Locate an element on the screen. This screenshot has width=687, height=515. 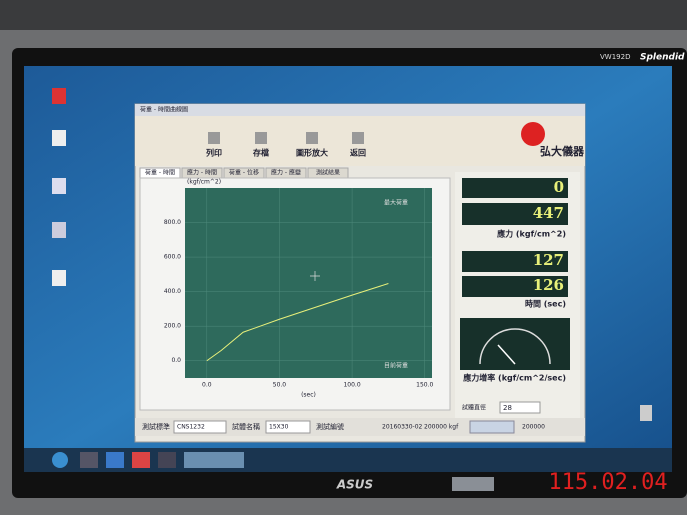
print-icon is located at coordinates (214, 138).